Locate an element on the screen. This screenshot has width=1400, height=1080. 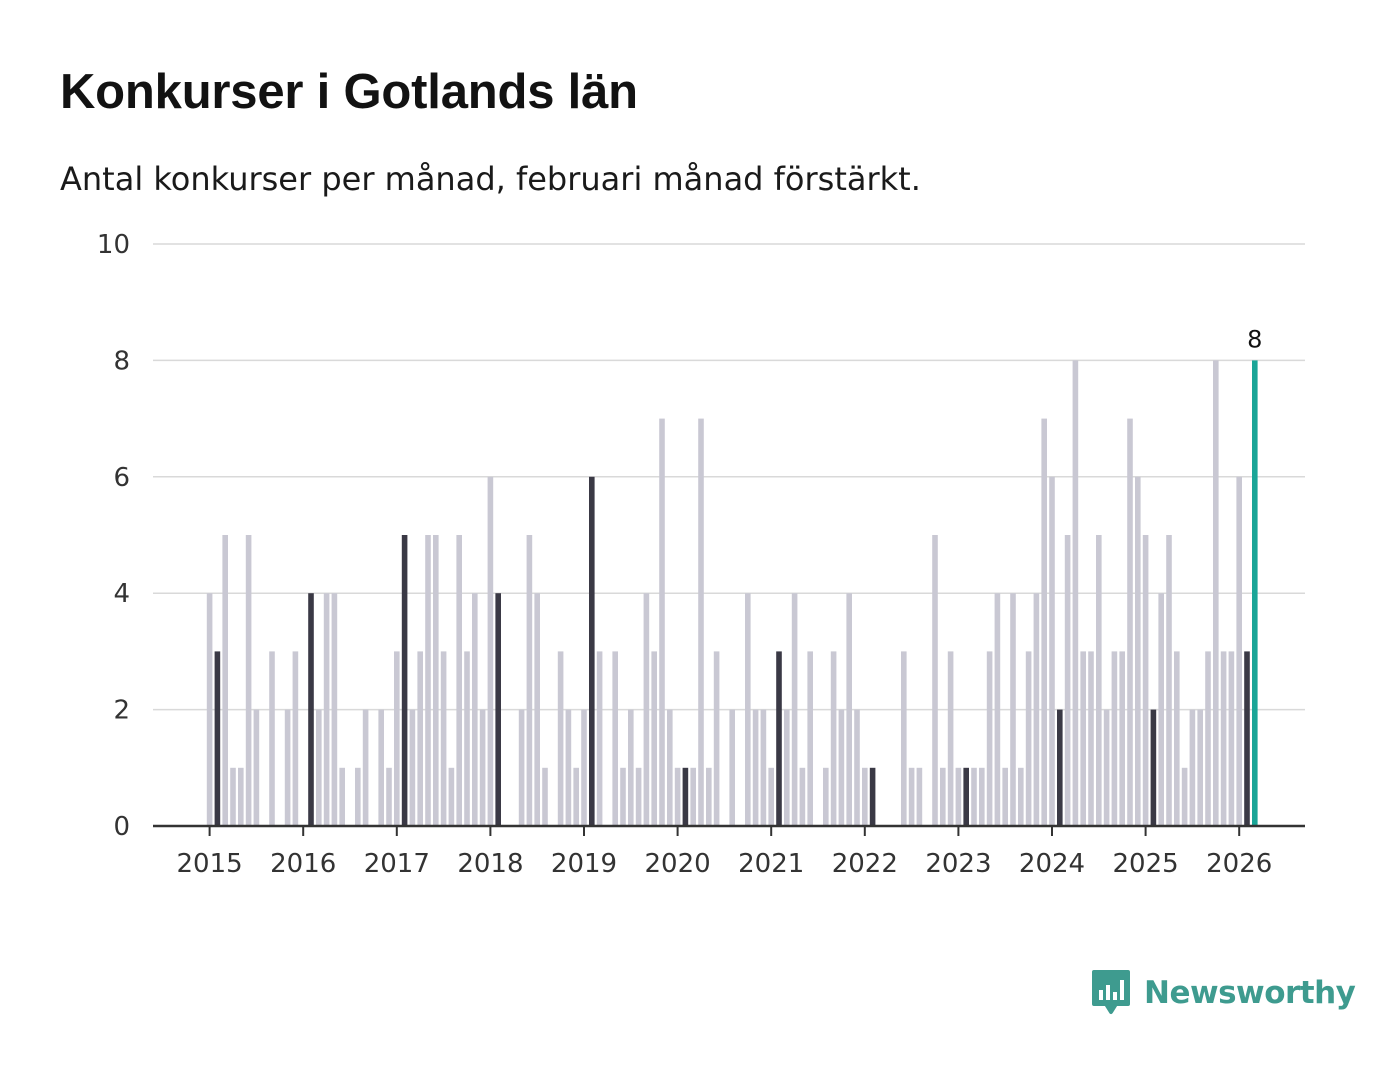
y-axis: 0 2 4 6 8 10 is located at coordinates (113, 536).